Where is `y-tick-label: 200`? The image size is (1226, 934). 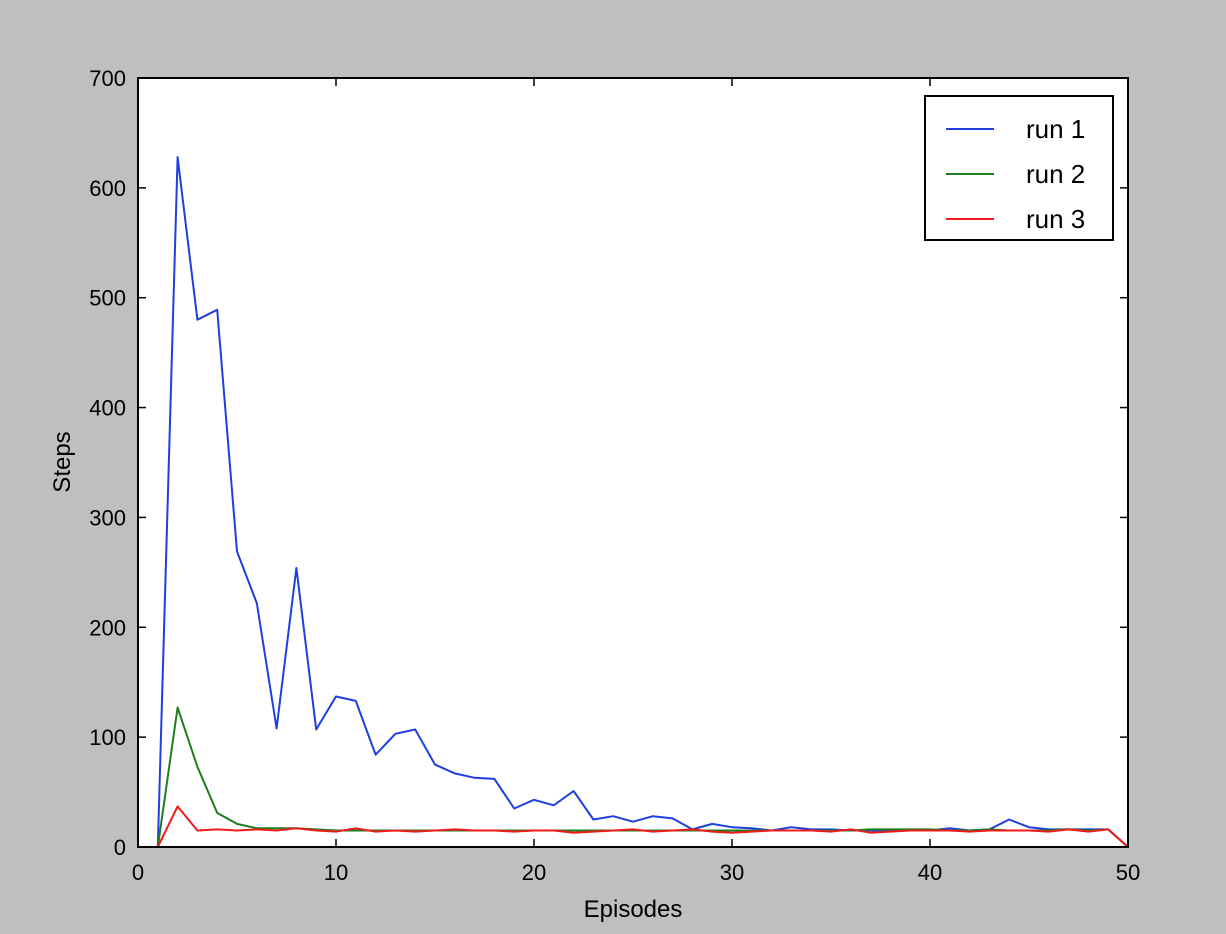 y-tick-label: 200 is located at coordinates (107, 627).